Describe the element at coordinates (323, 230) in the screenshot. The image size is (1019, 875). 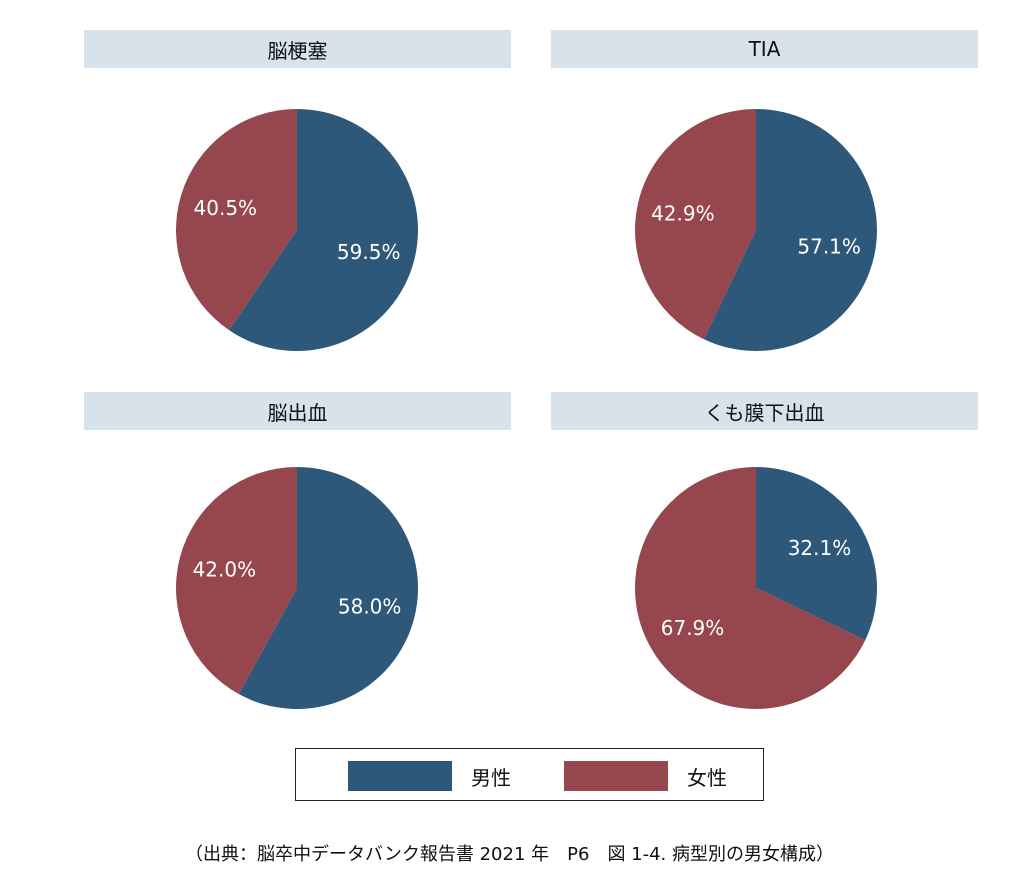
I see `pie-slice-cerebral-infarction-male` at that location.